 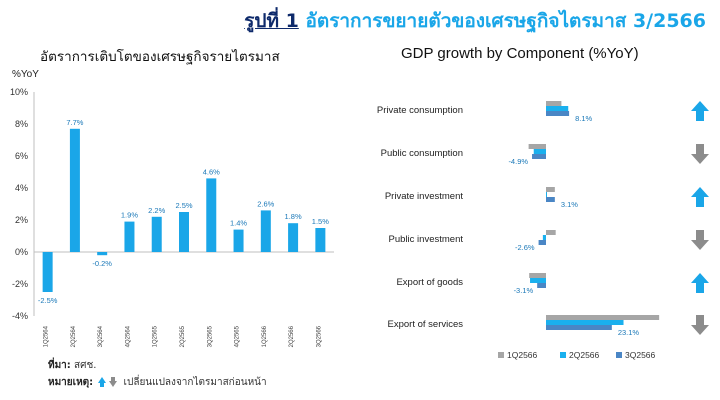 I want to click on footer-source: ที่มา: สศช., so click(x=72, y=365).